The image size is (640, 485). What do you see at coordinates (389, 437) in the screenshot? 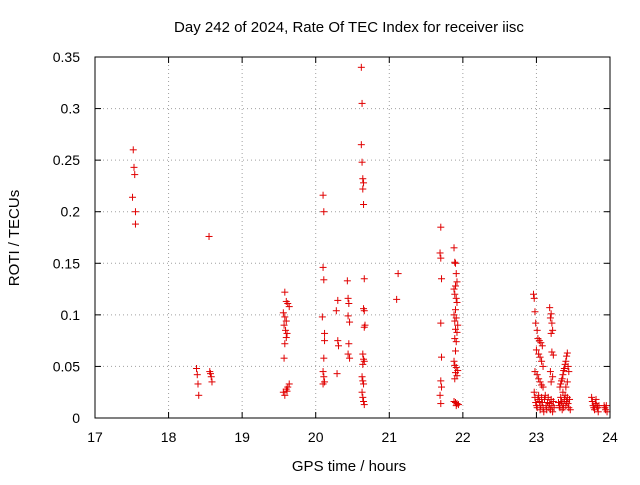
I see `x-tick-label: 21` at bounding box center [389, 437].